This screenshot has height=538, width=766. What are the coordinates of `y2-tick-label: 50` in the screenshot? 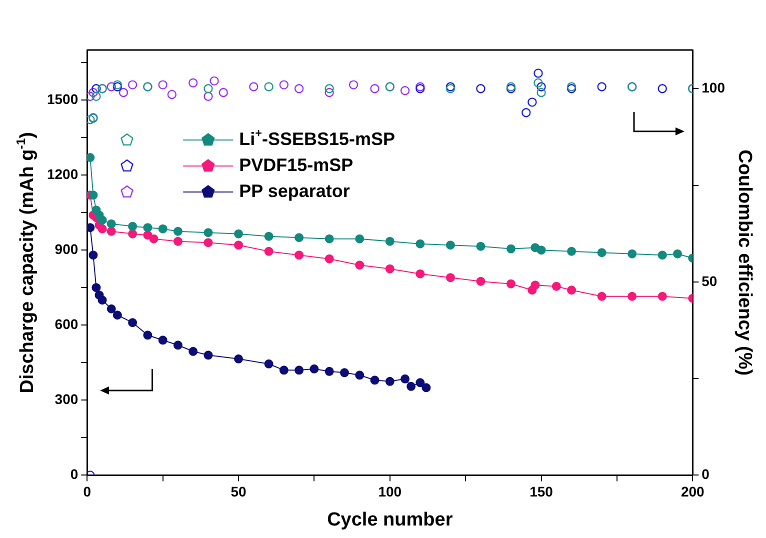 It's located at (710, 280).